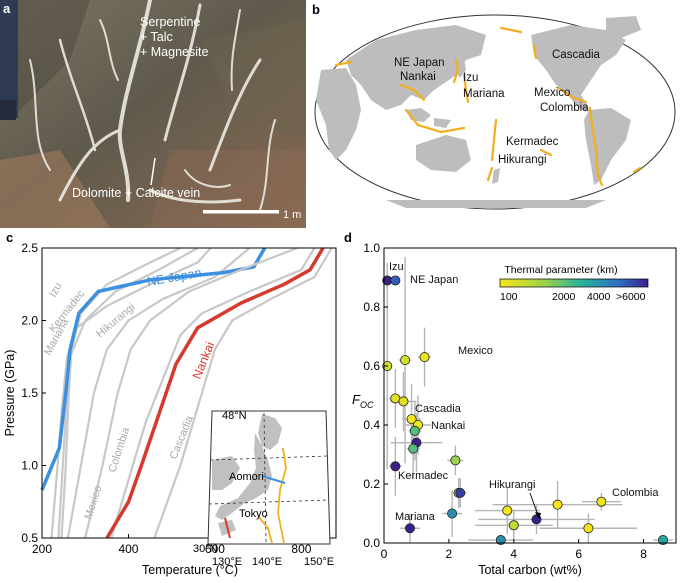 The width and height of the screenshot is (685, 583). I want to click on d-xtick-label: 8, so click(643, 554).